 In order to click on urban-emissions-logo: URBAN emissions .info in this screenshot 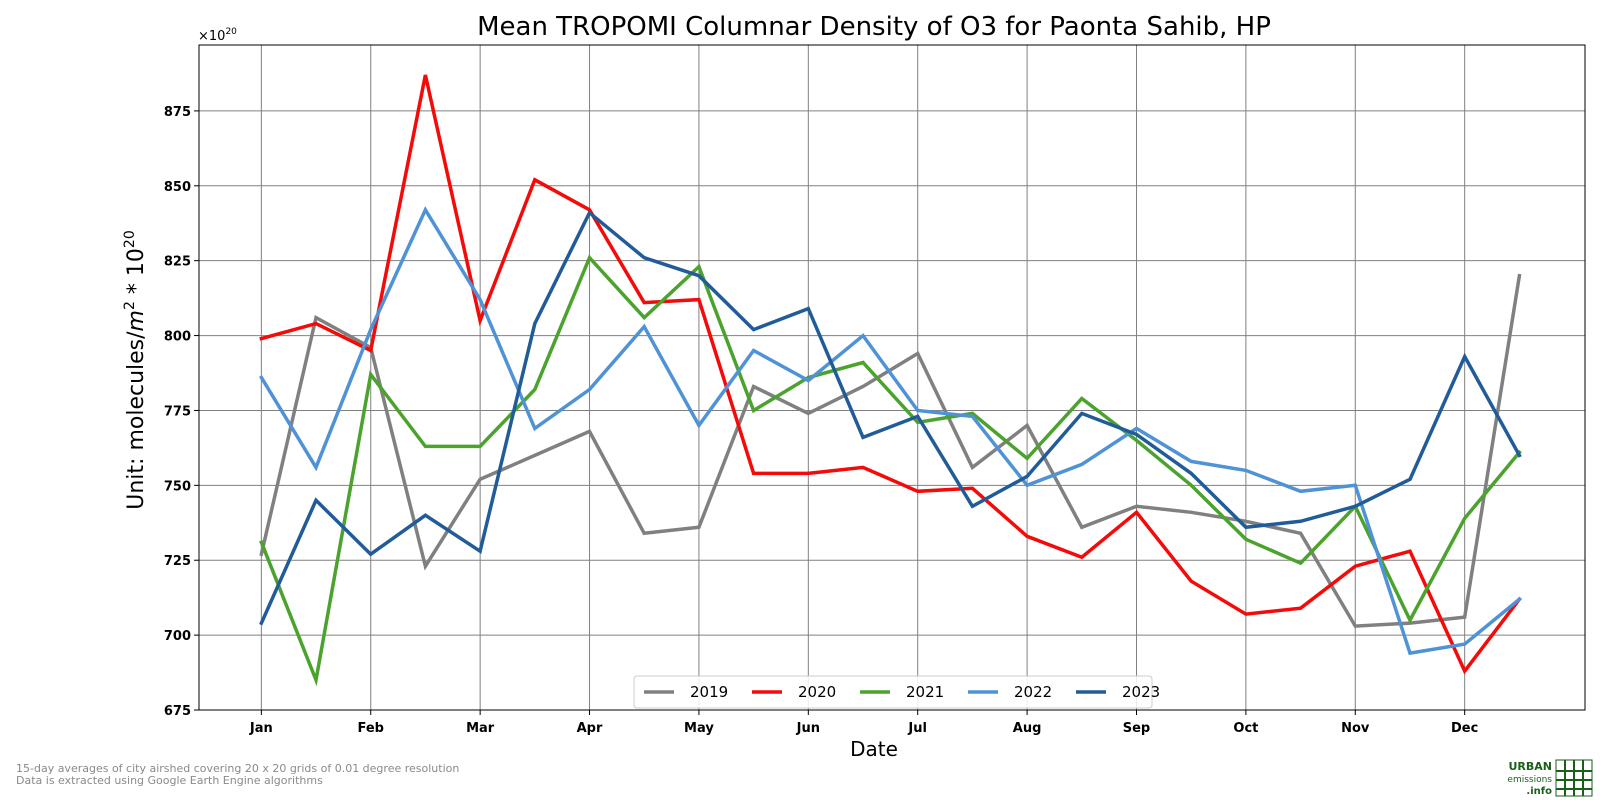, I will do `click(1550, 778)`.